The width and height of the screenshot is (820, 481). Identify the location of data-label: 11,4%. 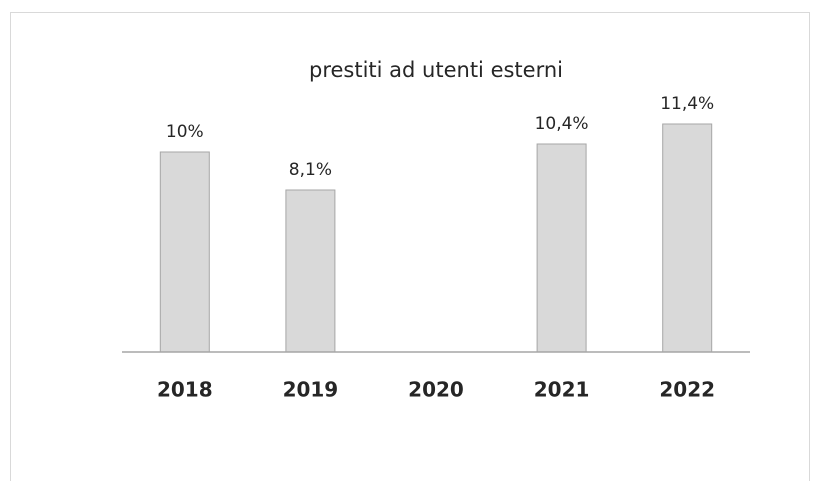
(687, 104).